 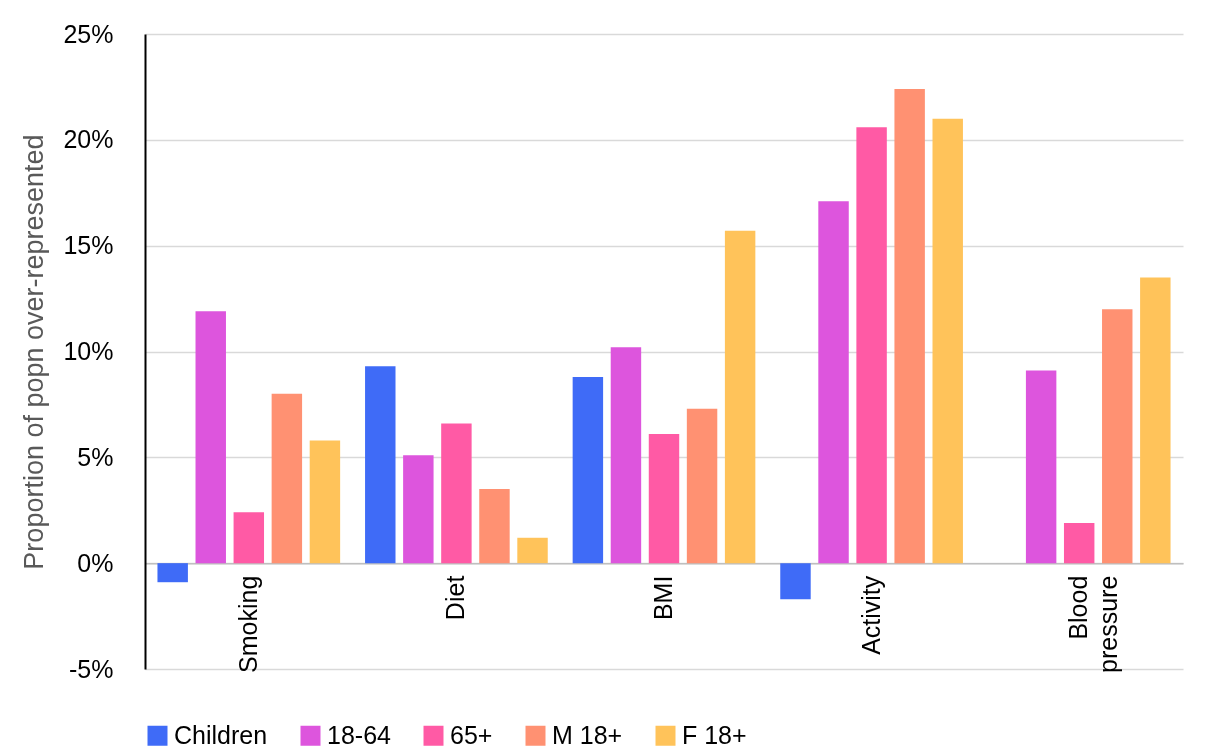 What do you see at coordinates (359, 734) in the screenshot?
I see `legend-label: 18-64` at bounding box center [359, 734].